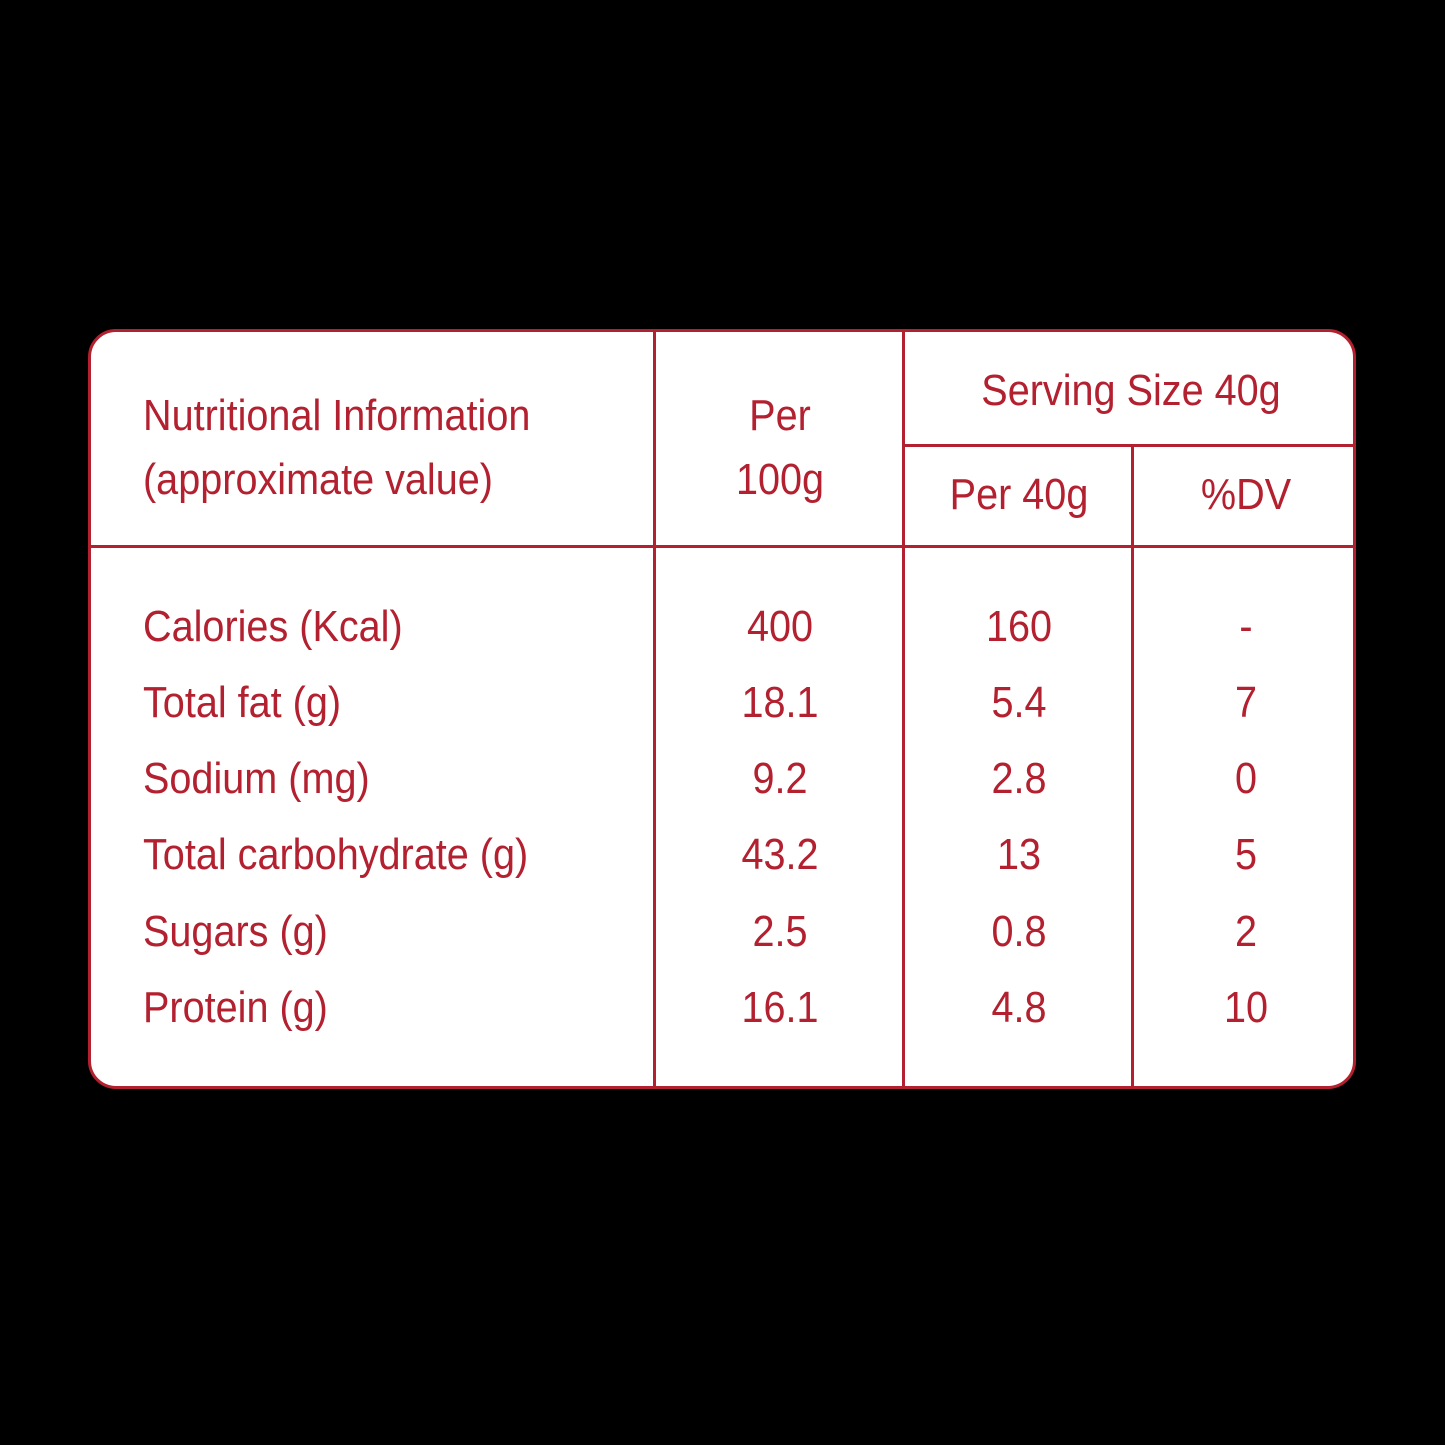 The height and width of the screenshot is (1445, 1445). Describe the element at coordinates (1246, 1007) in the screenshot. I see `row-dv: 10` at that location.